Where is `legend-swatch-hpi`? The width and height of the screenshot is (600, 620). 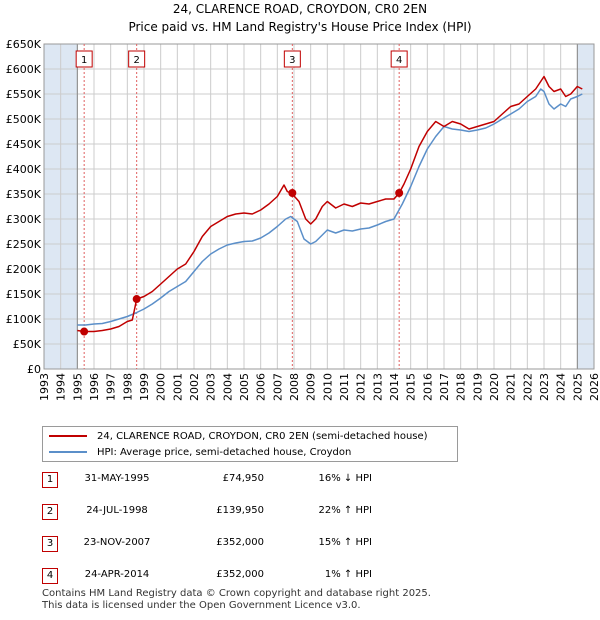 legend-swatch-hpi is located at coordinates (68, 452).